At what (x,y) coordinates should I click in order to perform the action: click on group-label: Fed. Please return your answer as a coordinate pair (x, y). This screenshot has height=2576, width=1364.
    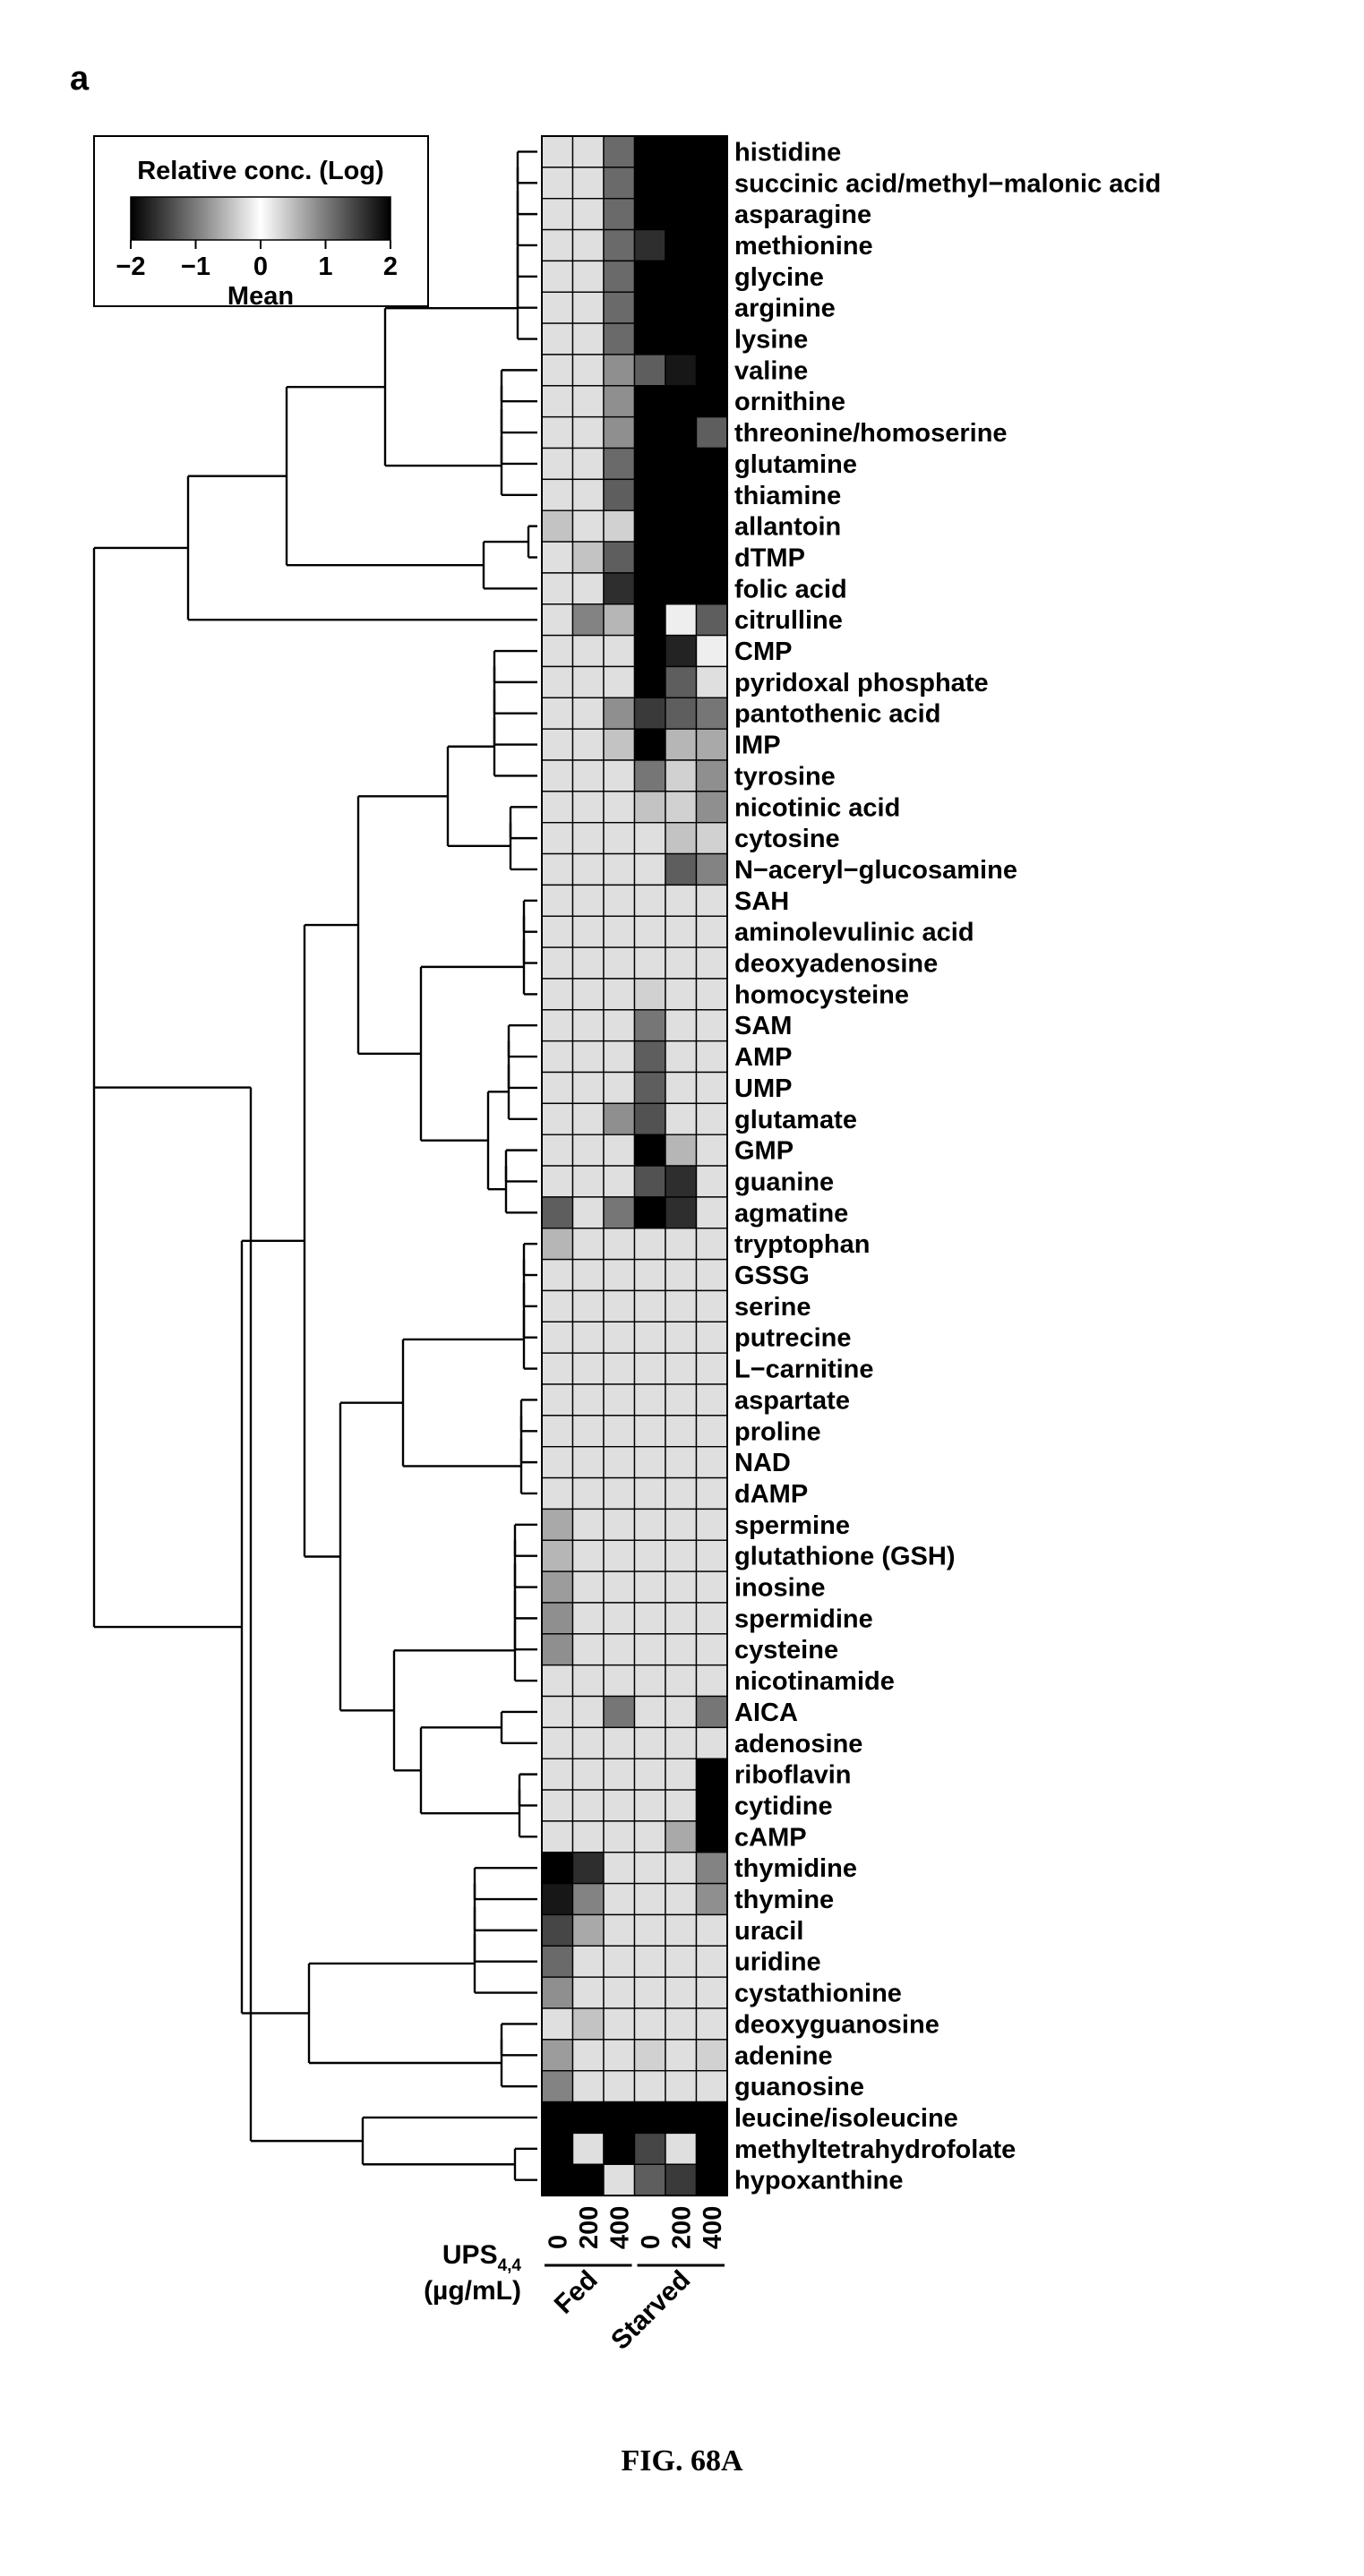
    Looking at the image, I should click on (576, 2292).